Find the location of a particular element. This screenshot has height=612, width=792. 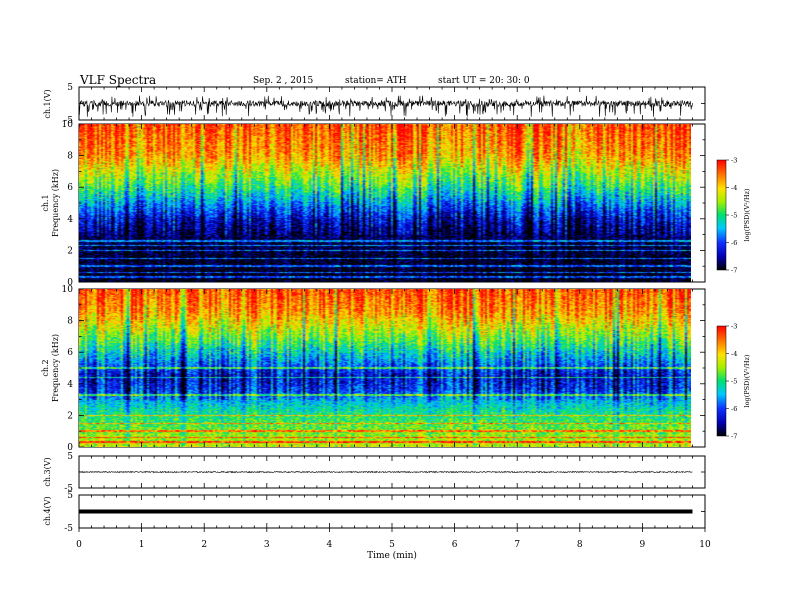

x-tick-label: 9 is located at coordinates (643, 545).